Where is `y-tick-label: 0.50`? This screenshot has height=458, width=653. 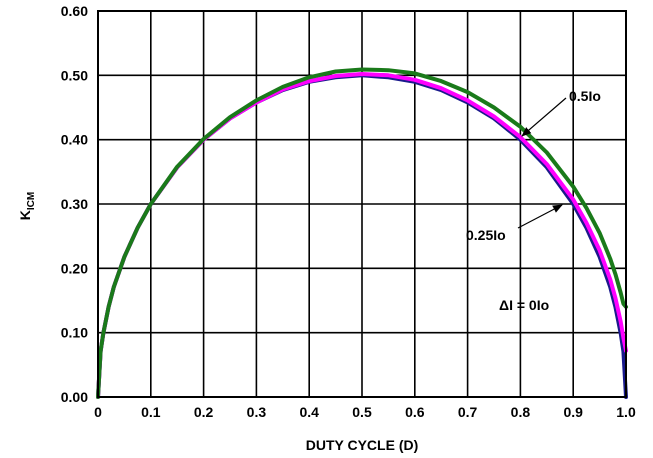 y-tick-label: 0.50 is located at coordinates (74, 75).